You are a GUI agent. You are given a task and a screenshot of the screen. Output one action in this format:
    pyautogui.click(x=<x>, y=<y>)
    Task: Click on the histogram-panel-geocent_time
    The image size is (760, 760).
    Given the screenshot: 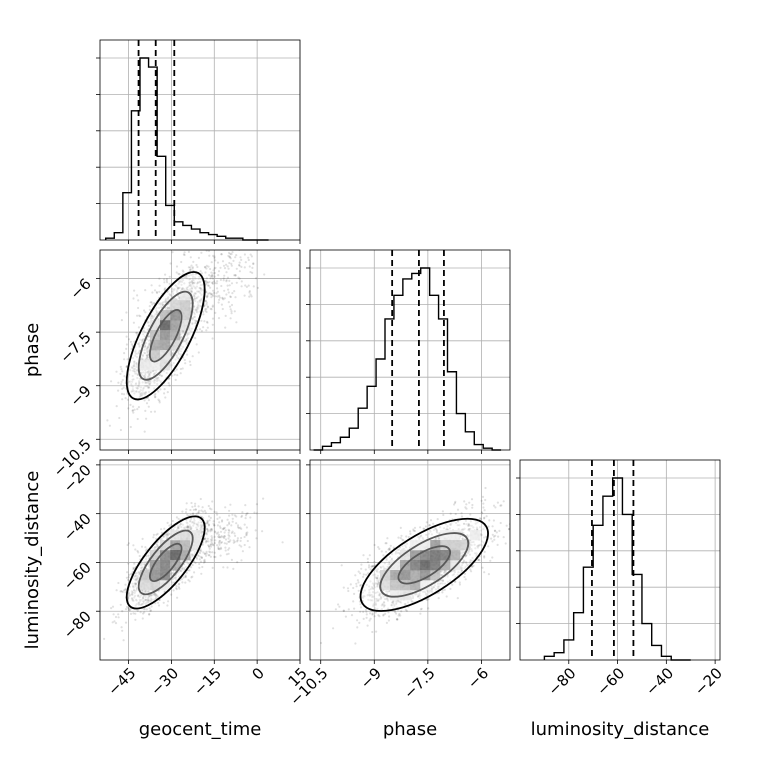 What is the action you would take?
    pyautogui.click(x=198, y=141)
    